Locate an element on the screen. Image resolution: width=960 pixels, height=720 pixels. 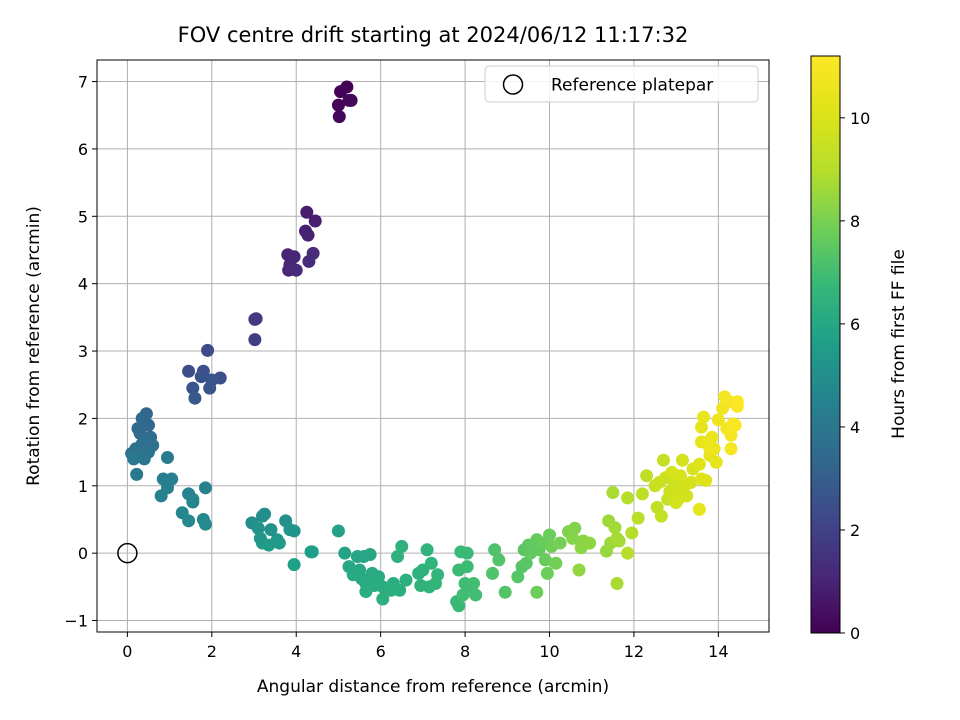
y-tick-label: 2 is located at coordinates (83, 418).